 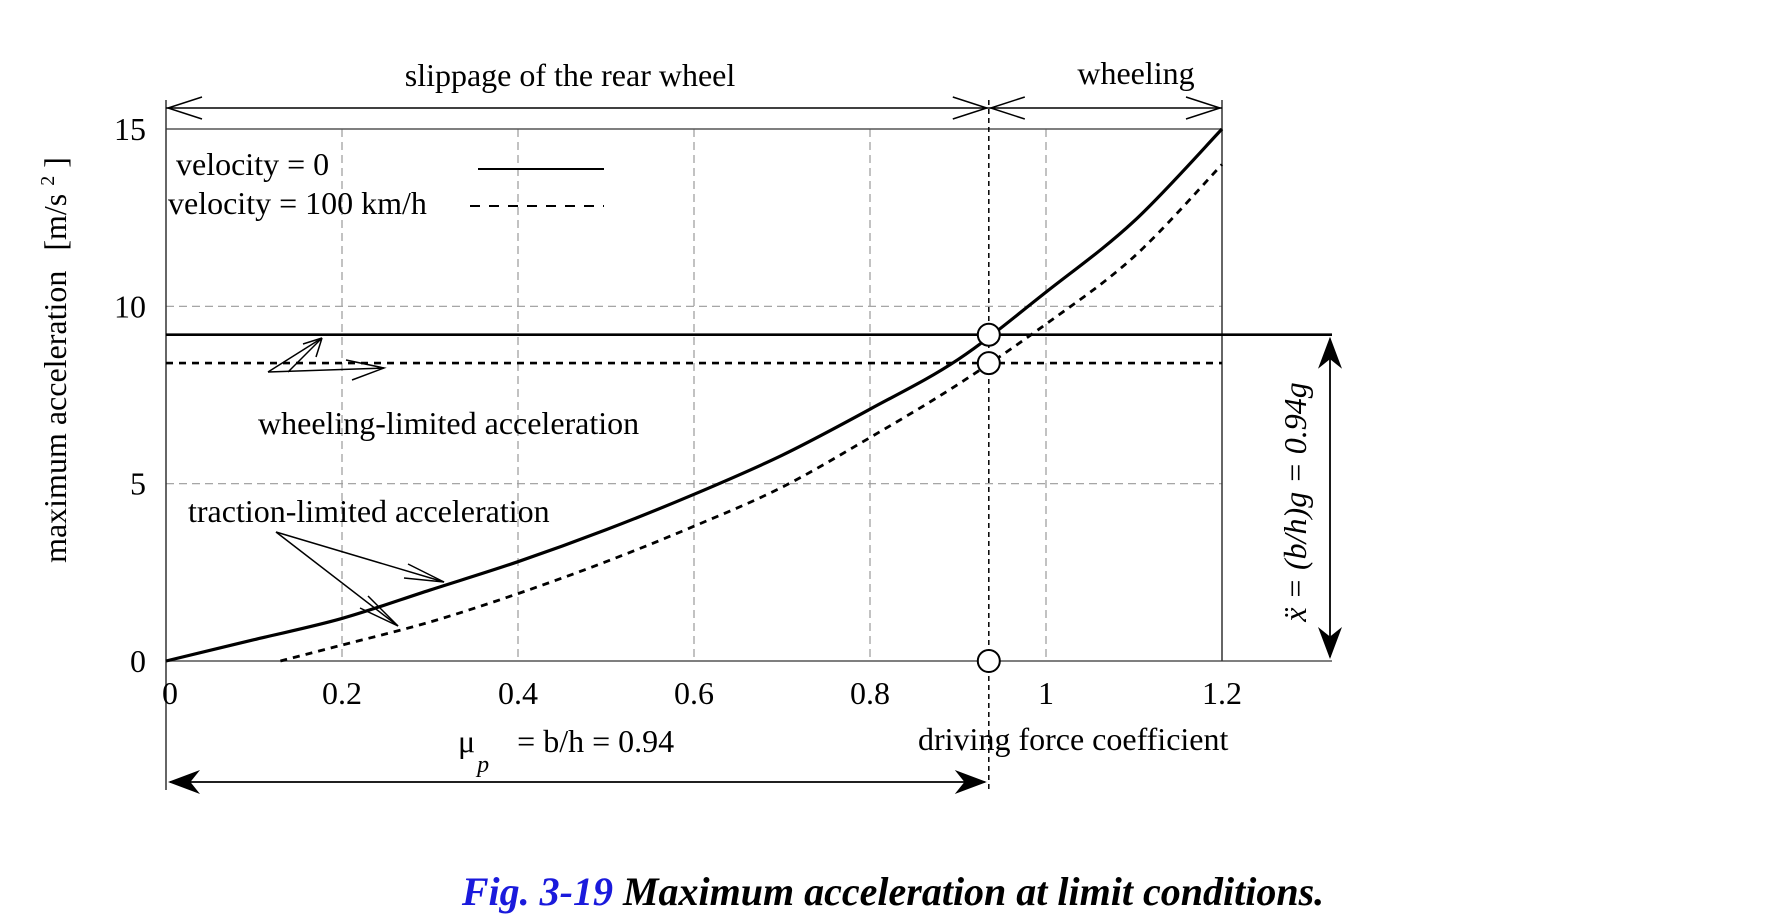 What do you see at coordinates (130, 129) in the screenshot?
I see `y-tick-label-3: 15` at bounding box center [130, 129].